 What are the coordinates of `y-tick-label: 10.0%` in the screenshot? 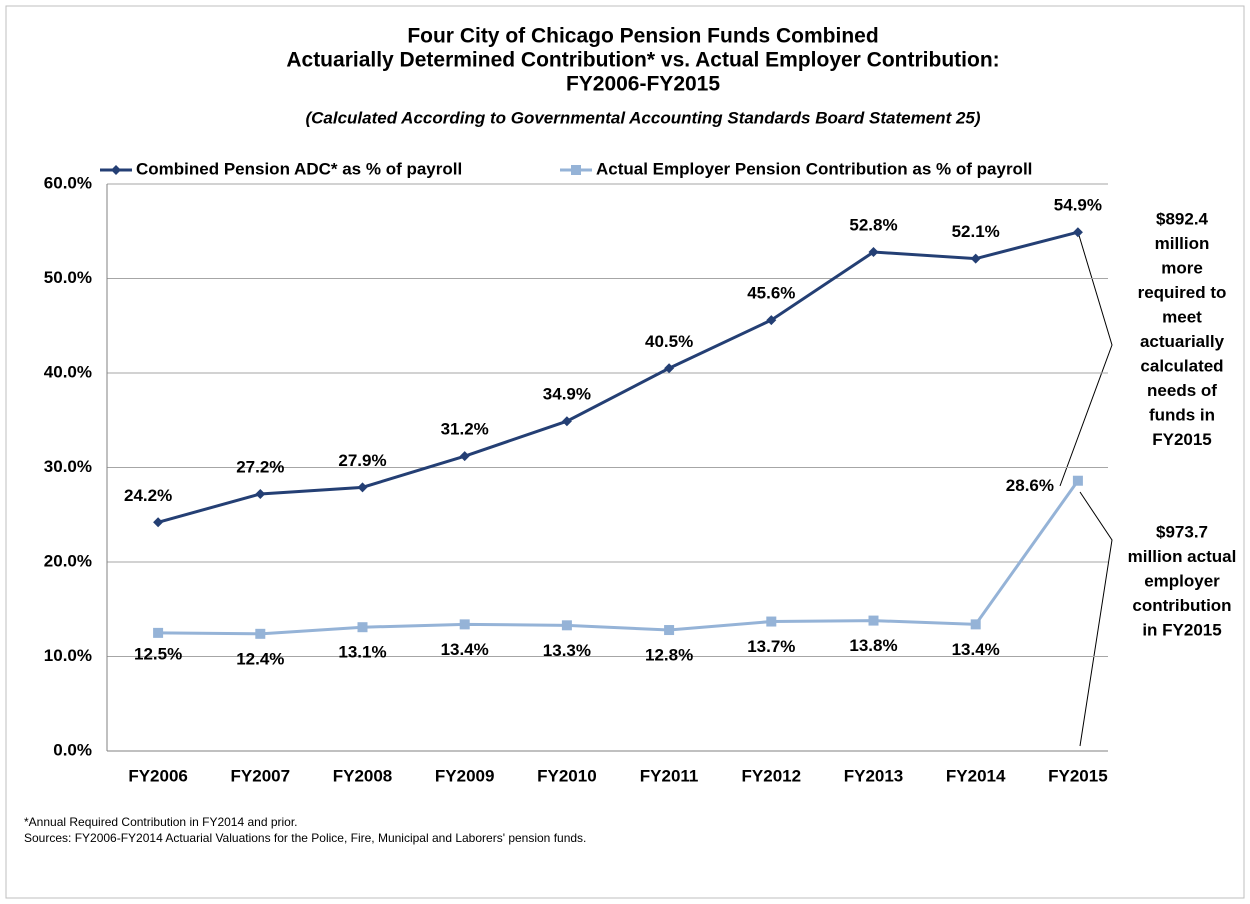 It's located at (68, 655).